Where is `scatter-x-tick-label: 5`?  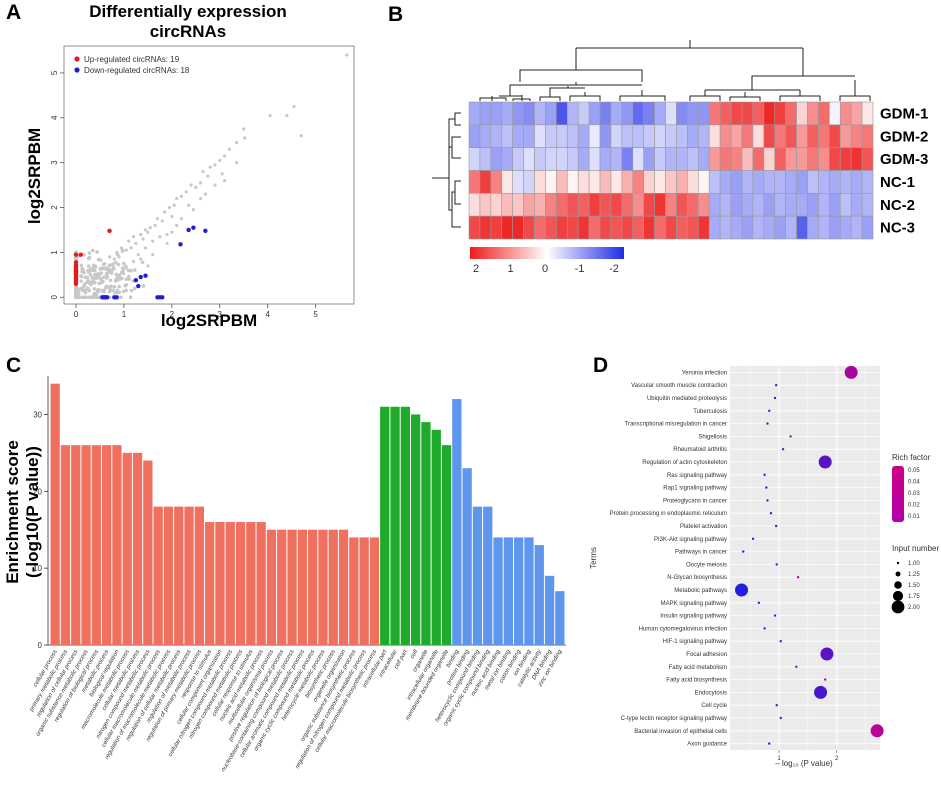 scatter-x-tick-label: 5 is located at coordinates (315, 314).